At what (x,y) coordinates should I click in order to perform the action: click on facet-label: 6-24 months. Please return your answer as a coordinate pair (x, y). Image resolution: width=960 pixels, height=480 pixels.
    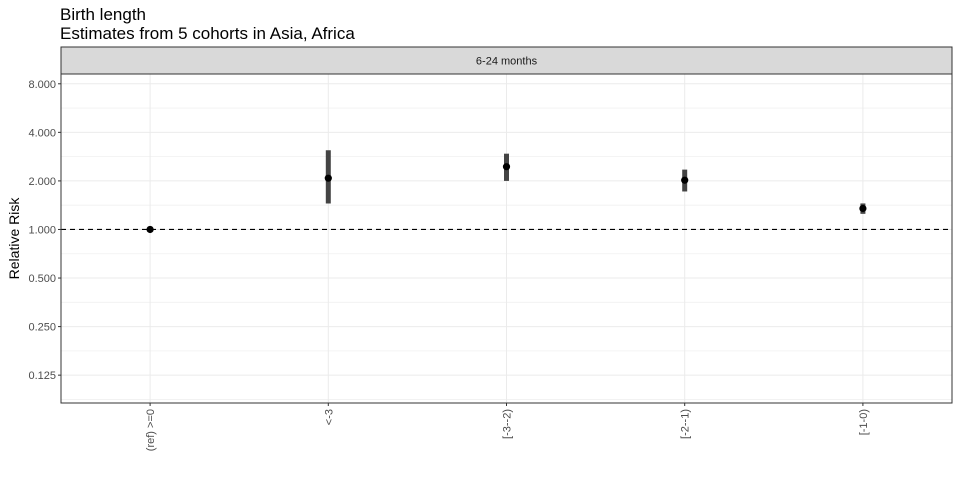
    Looking at the image, I should click on (507, 62).